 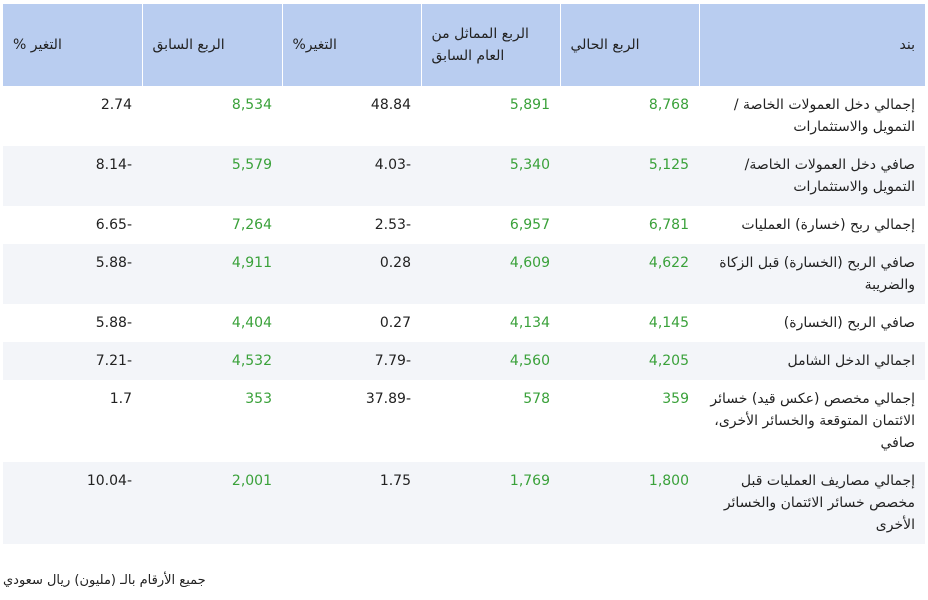 I want to click on row-current: 5,125, so click(x=629, y=176).